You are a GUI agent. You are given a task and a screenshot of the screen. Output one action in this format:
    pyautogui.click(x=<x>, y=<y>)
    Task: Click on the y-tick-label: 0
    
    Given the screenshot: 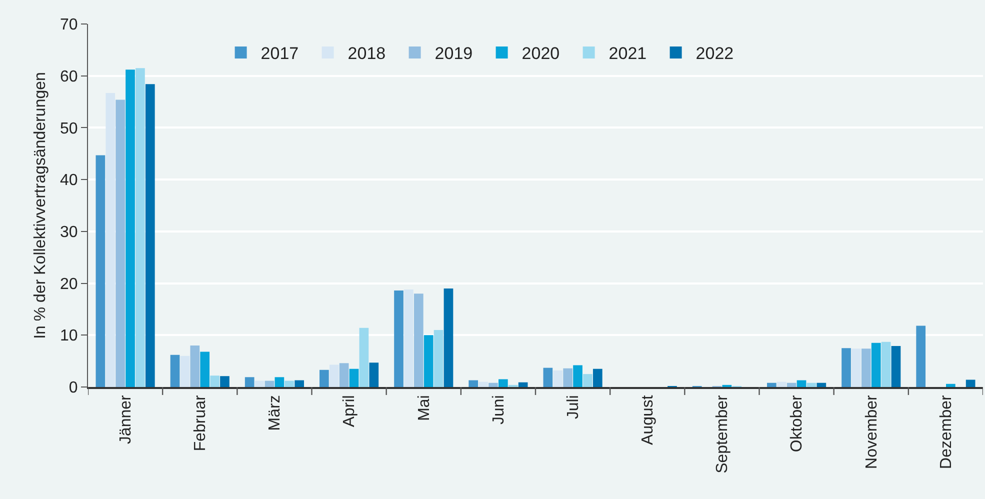 What is the action you would take?
    pyautogui.click(x=73, y=388)
    